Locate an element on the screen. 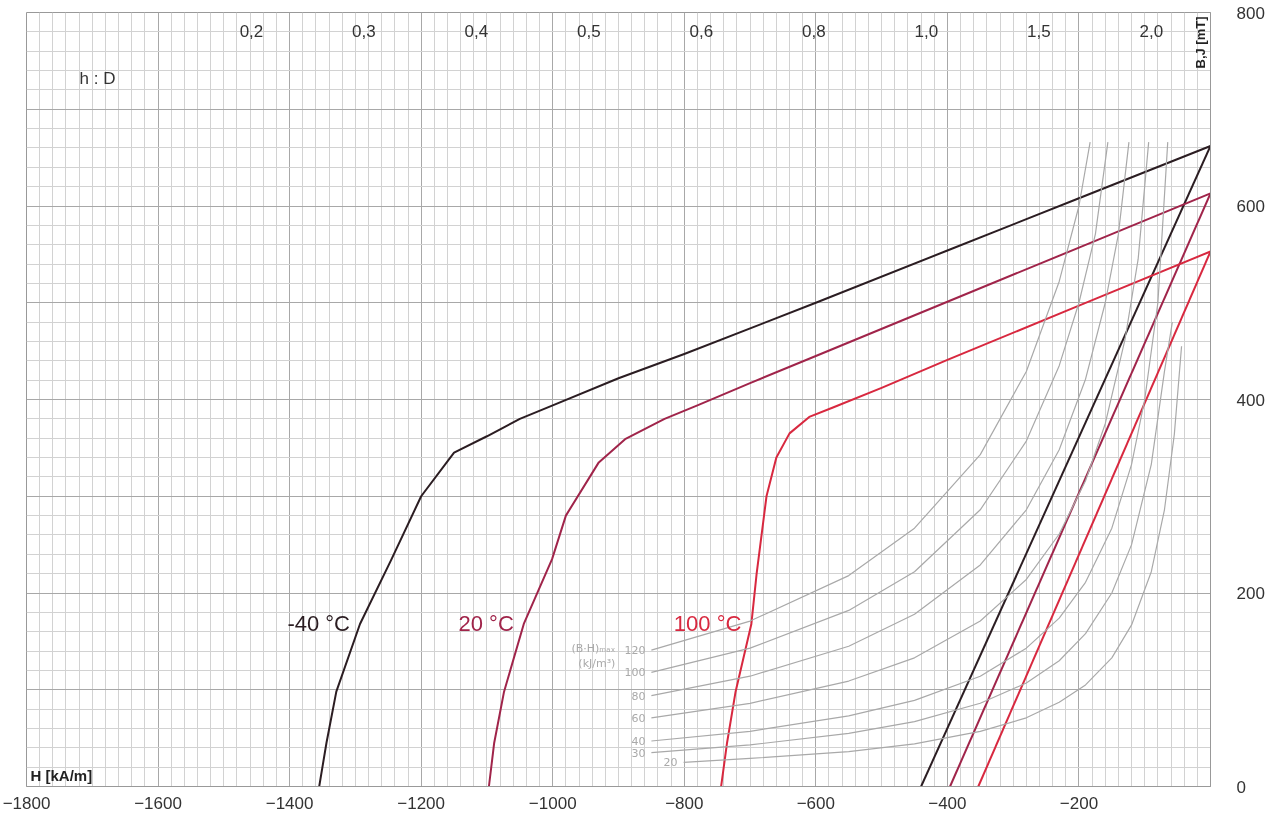 This screenshot has width=1272, height=819. series-label: 100 °C is located at coordinates (707, 624).